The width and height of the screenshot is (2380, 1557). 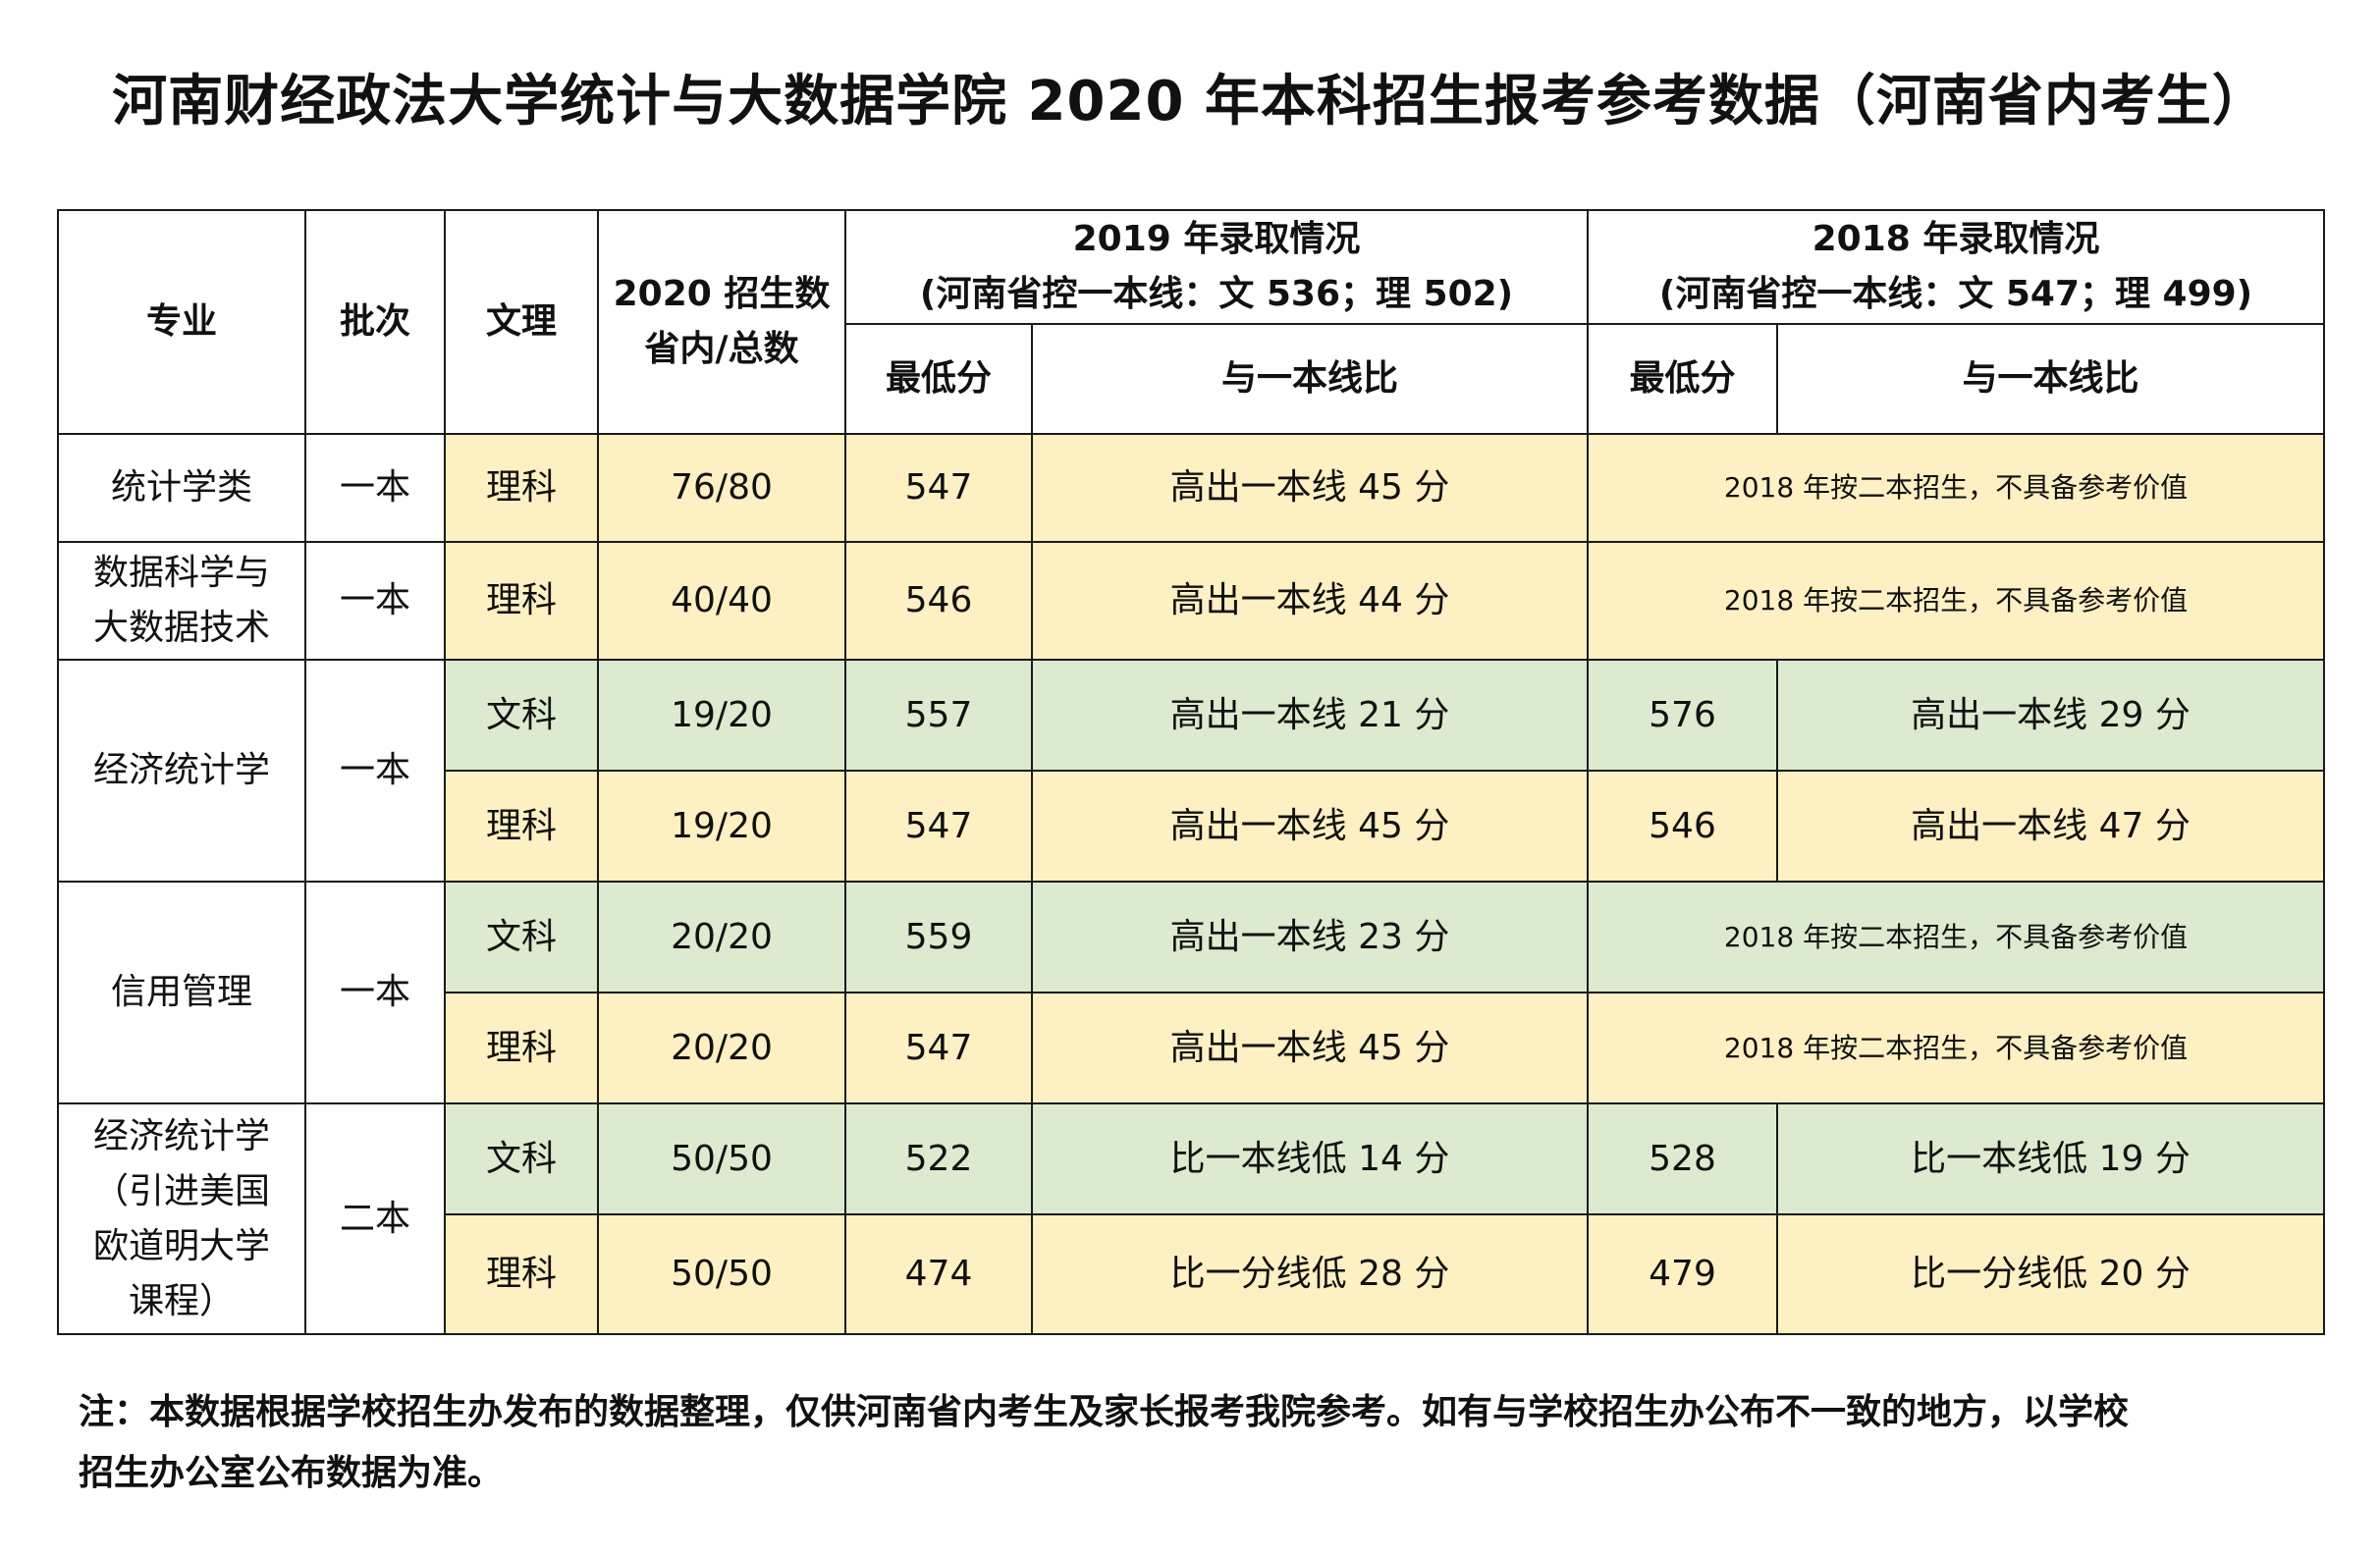 What do you see at coordinates (181, 1246) in the screenshot?
I see `major-line: 欧道明大学` at bounding box center [181, 1246].